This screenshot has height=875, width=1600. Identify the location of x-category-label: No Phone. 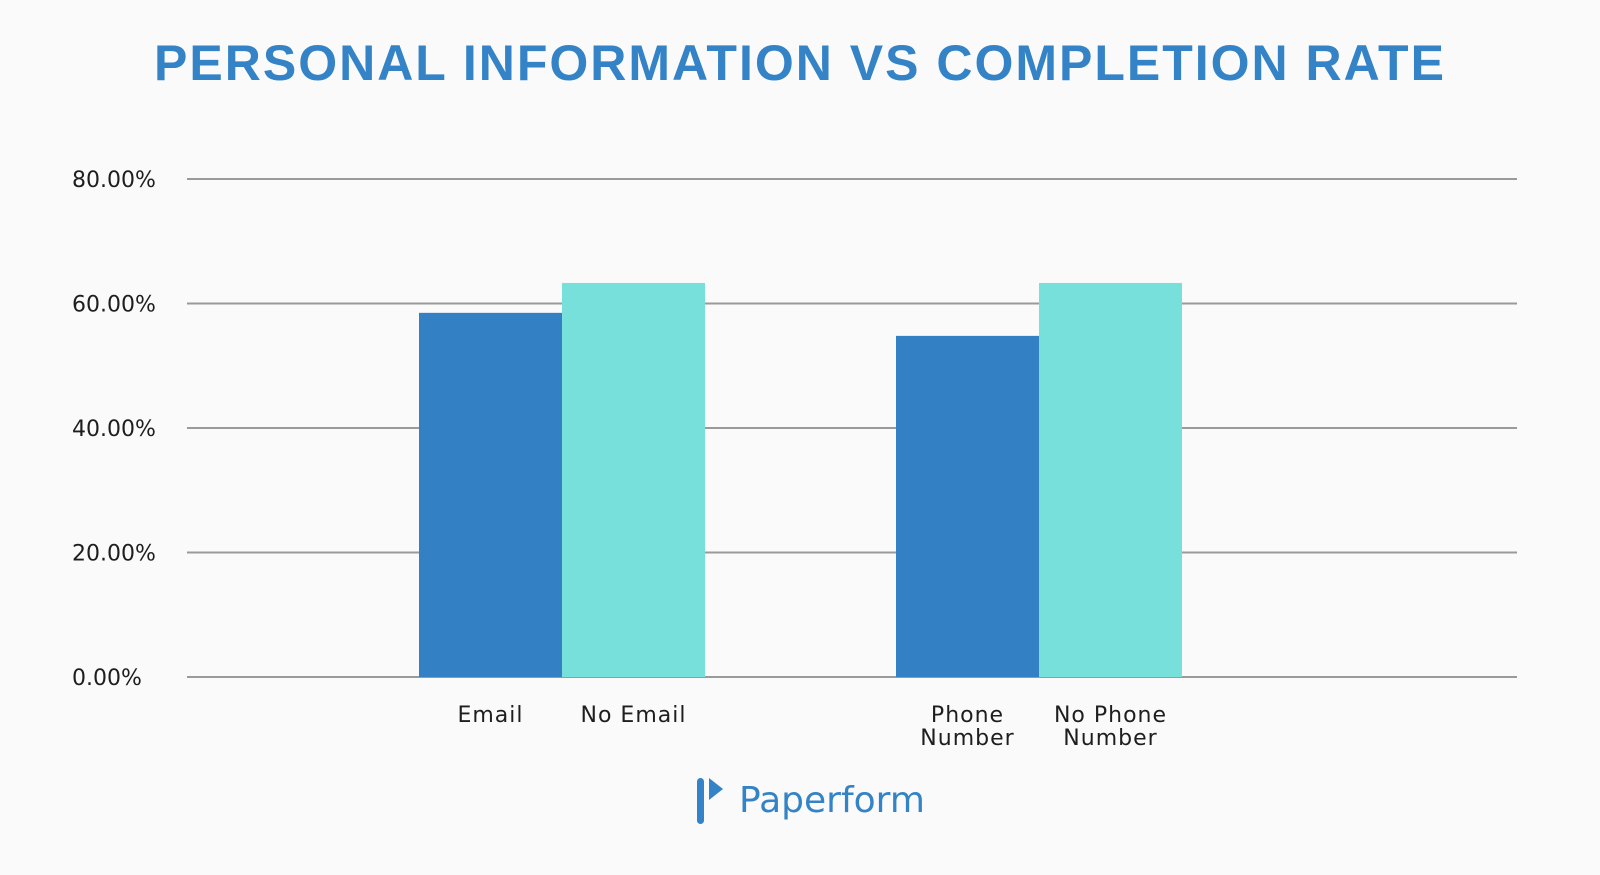
(1110, 715).